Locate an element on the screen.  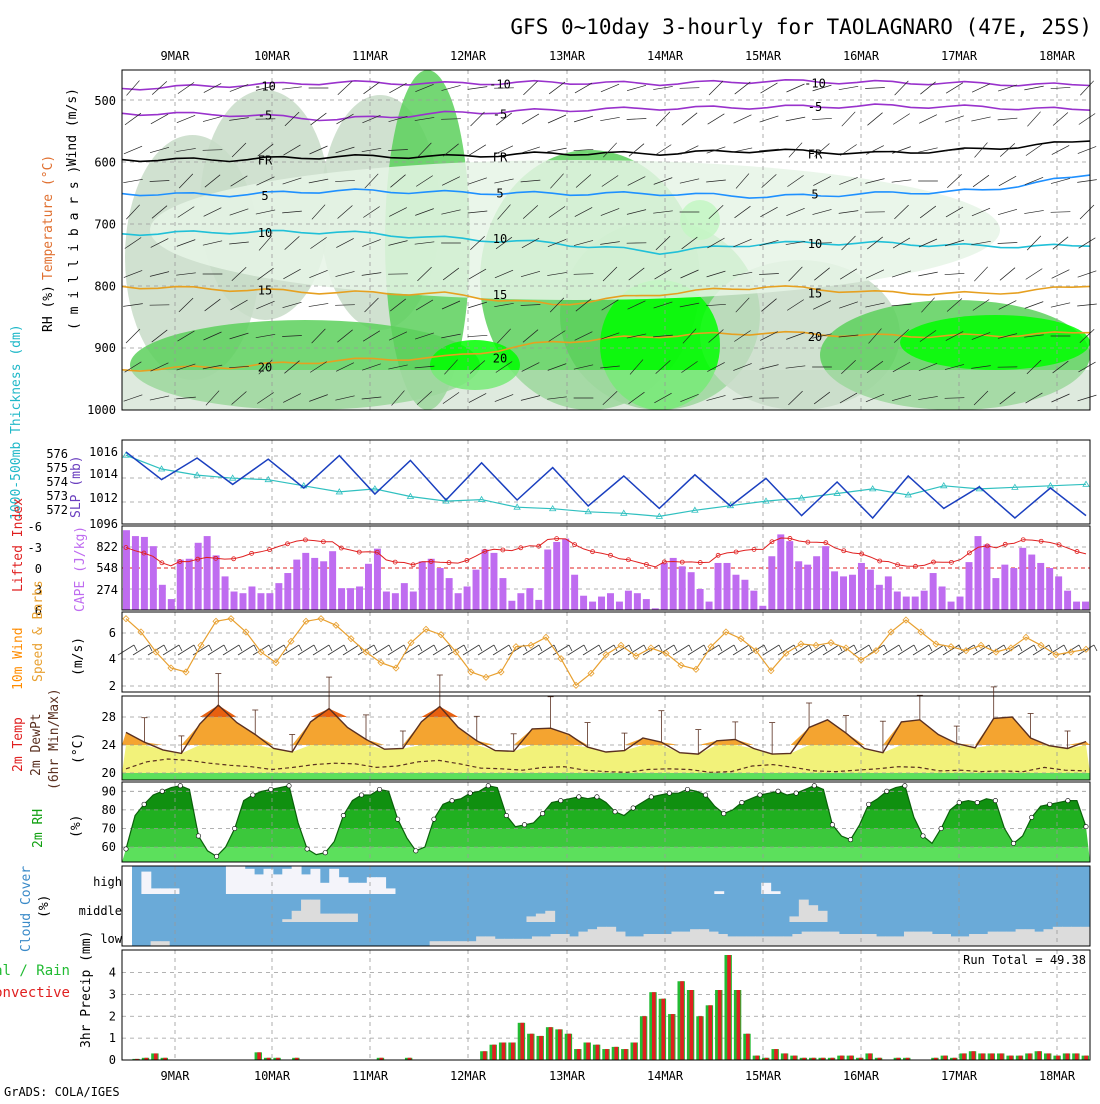
cape-tick: 548 is located at coordinates (107, 568).